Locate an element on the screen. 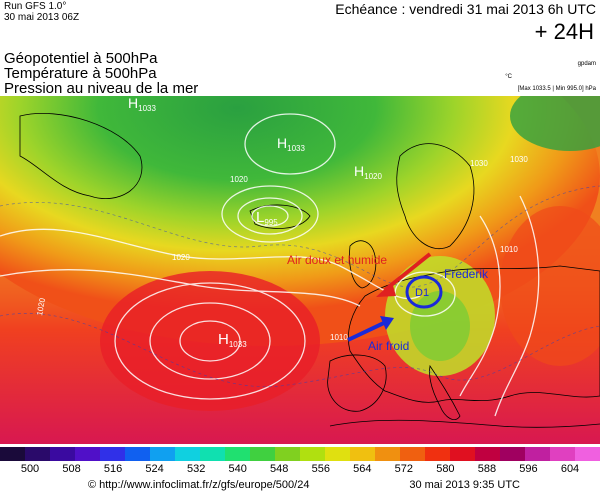 The width and height of the screenshot is (600, 496). warm-core-east is located at coordinates (550, 286).